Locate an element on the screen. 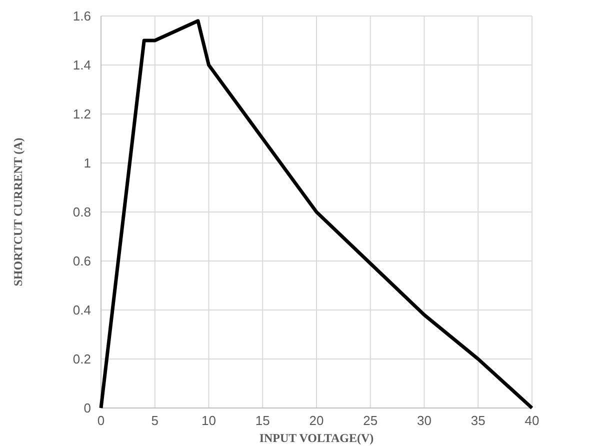 Image resolution: width=598 pixels, height=446 pixels. y-axis-title: SHORTCUT CURRENT (A) is located at coordinates (18, 212).